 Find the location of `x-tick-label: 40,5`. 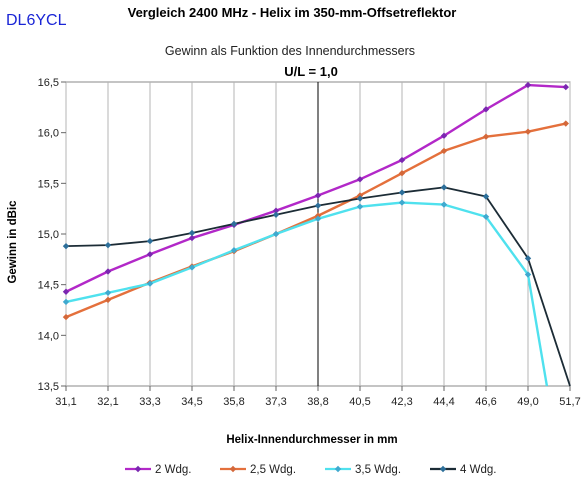

x-tick-label: 40,5 is located at coordinates (359, 402).